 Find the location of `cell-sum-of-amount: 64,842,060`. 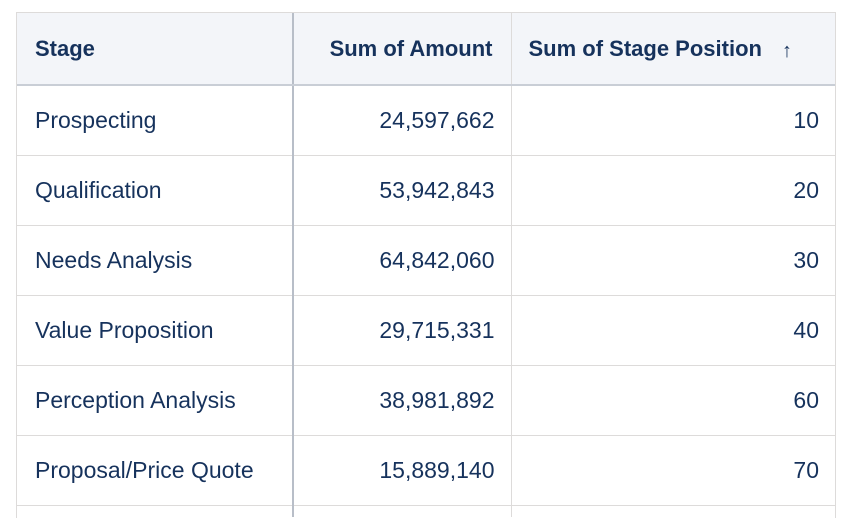

cell-sum-of-amount: 64,842,060 is located at coordinates (402, 260).